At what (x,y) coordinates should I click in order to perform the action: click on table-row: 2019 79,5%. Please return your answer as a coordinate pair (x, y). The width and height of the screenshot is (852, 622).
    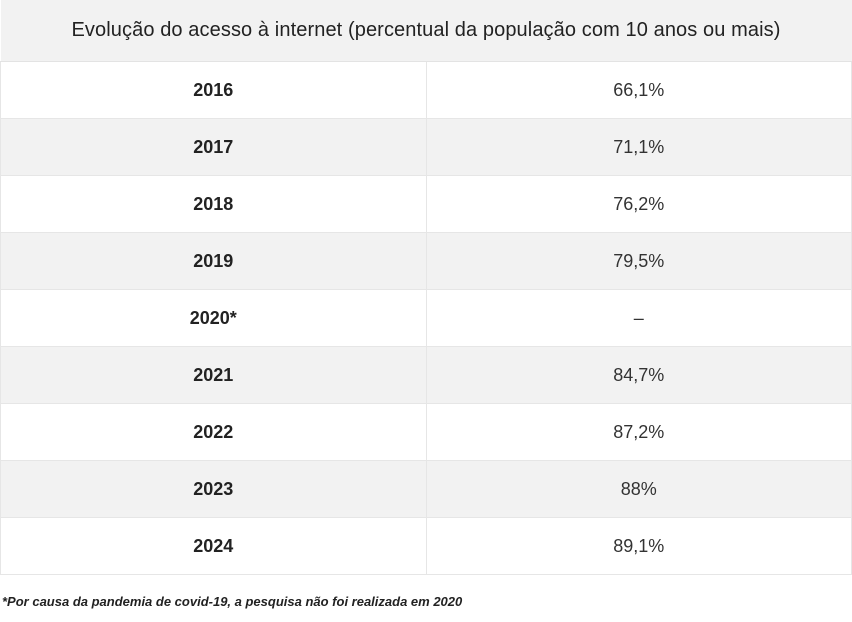
    Looking at the image, I should click on (426, 261).